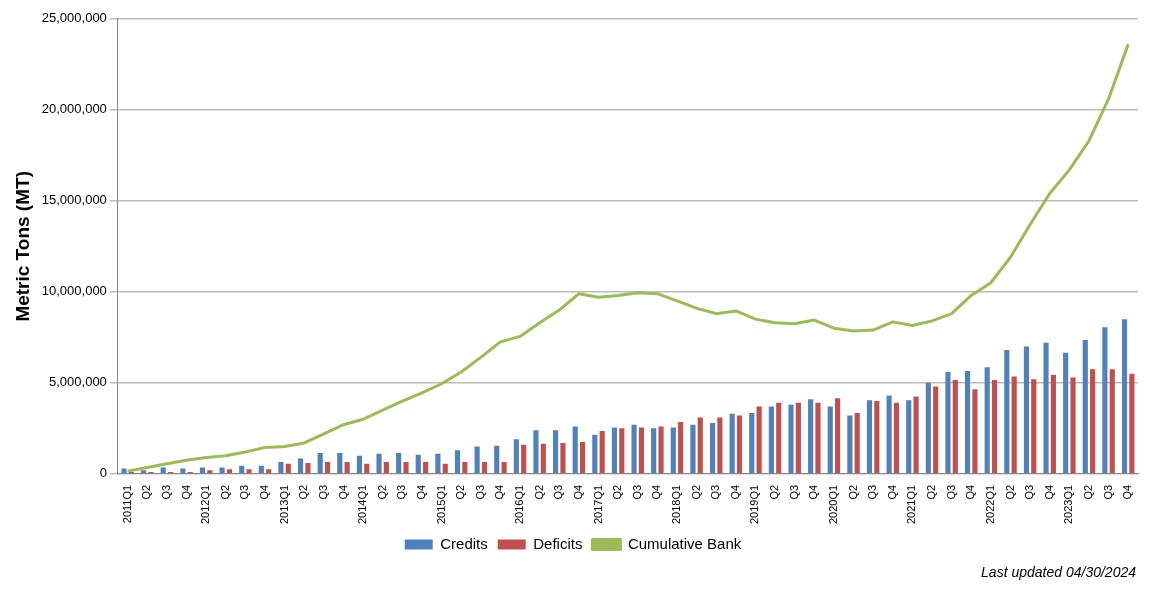 The width and height of the screenshot is (1156, 590). I want to click on x-tick-label: 2020Q1, so click(832, 504).